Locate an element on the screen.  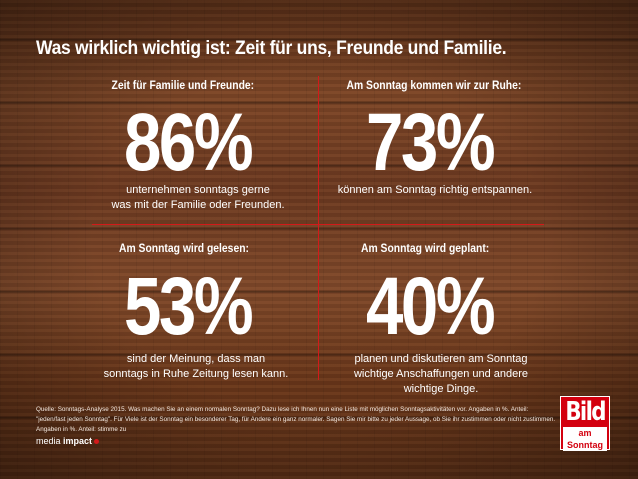
horizontal-divider is located at coordinates (318, 224).